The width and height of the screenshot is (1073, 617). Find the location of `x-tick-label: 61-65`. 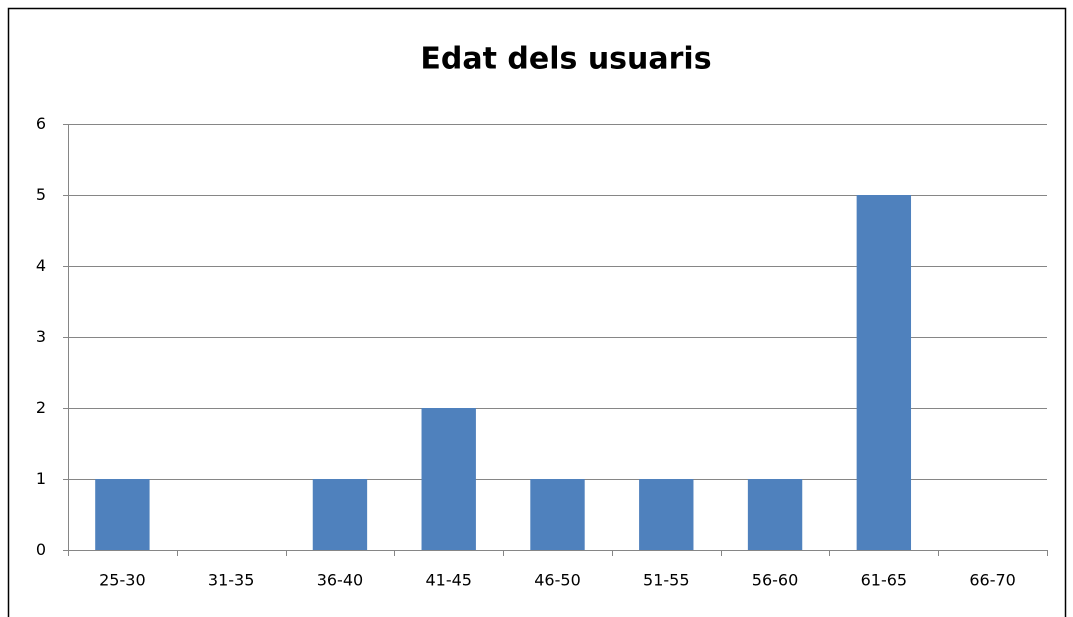

x-tick-label: 61-65 is located at coordinates (884, 580).